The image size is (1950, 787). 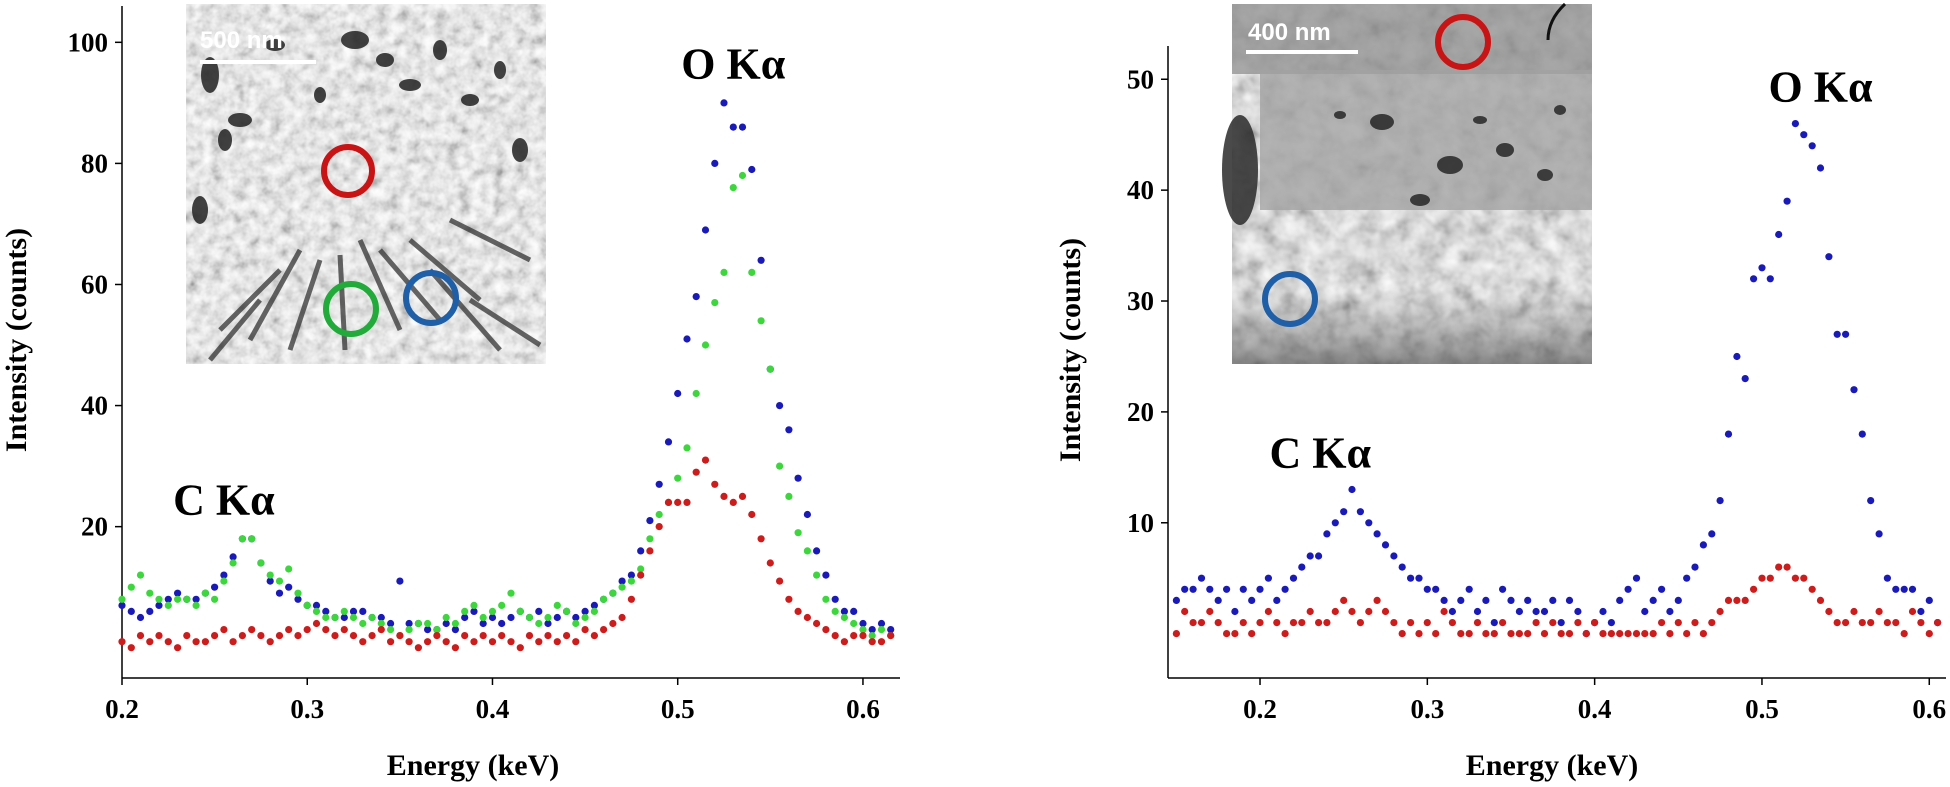 What do you see at coordinates (1556, 21) in the screenshot?
I see `inset-b-crack` at bounding box center [1556, 21].